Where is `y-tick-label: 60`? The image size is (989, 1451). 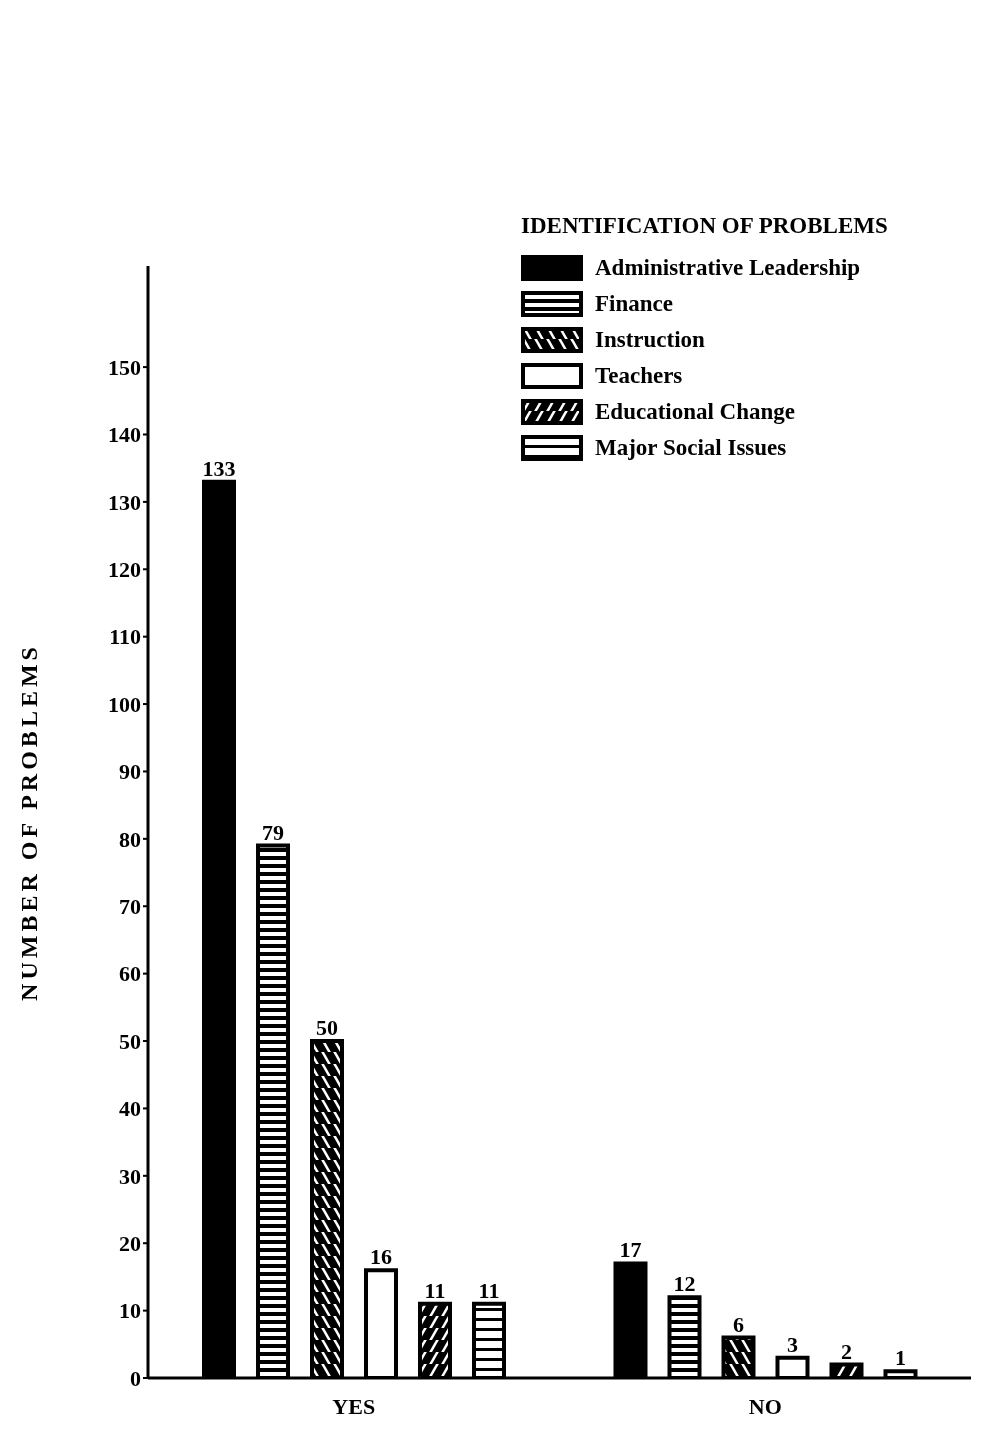 y-tick-label: 60 is located at coordinates (130, 974).